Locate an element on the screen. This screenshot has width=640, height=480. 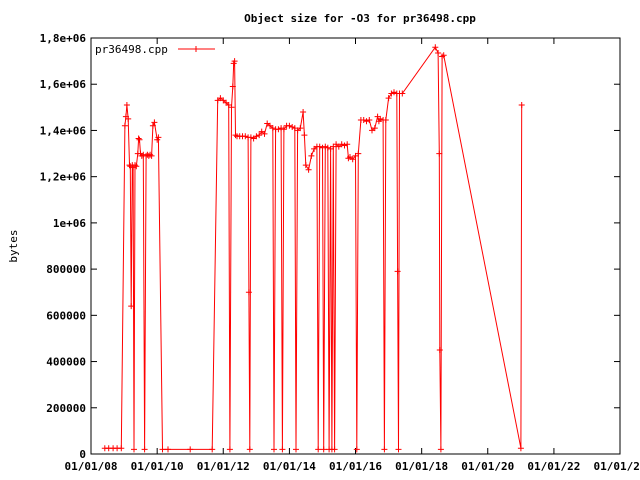
y-tick-label: 400000 is located at coordinates (66, 362).